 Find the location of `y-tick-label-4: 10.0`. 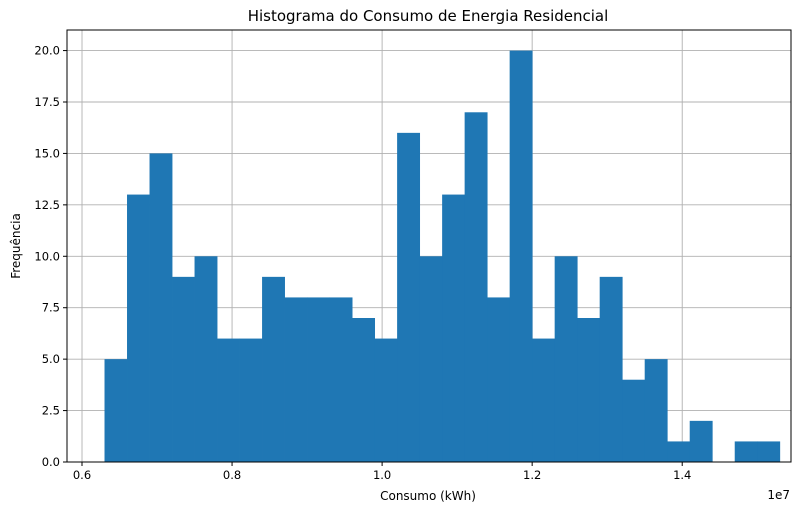

y-tick-label-4: 10.0 is located at coordinates (47, 256).